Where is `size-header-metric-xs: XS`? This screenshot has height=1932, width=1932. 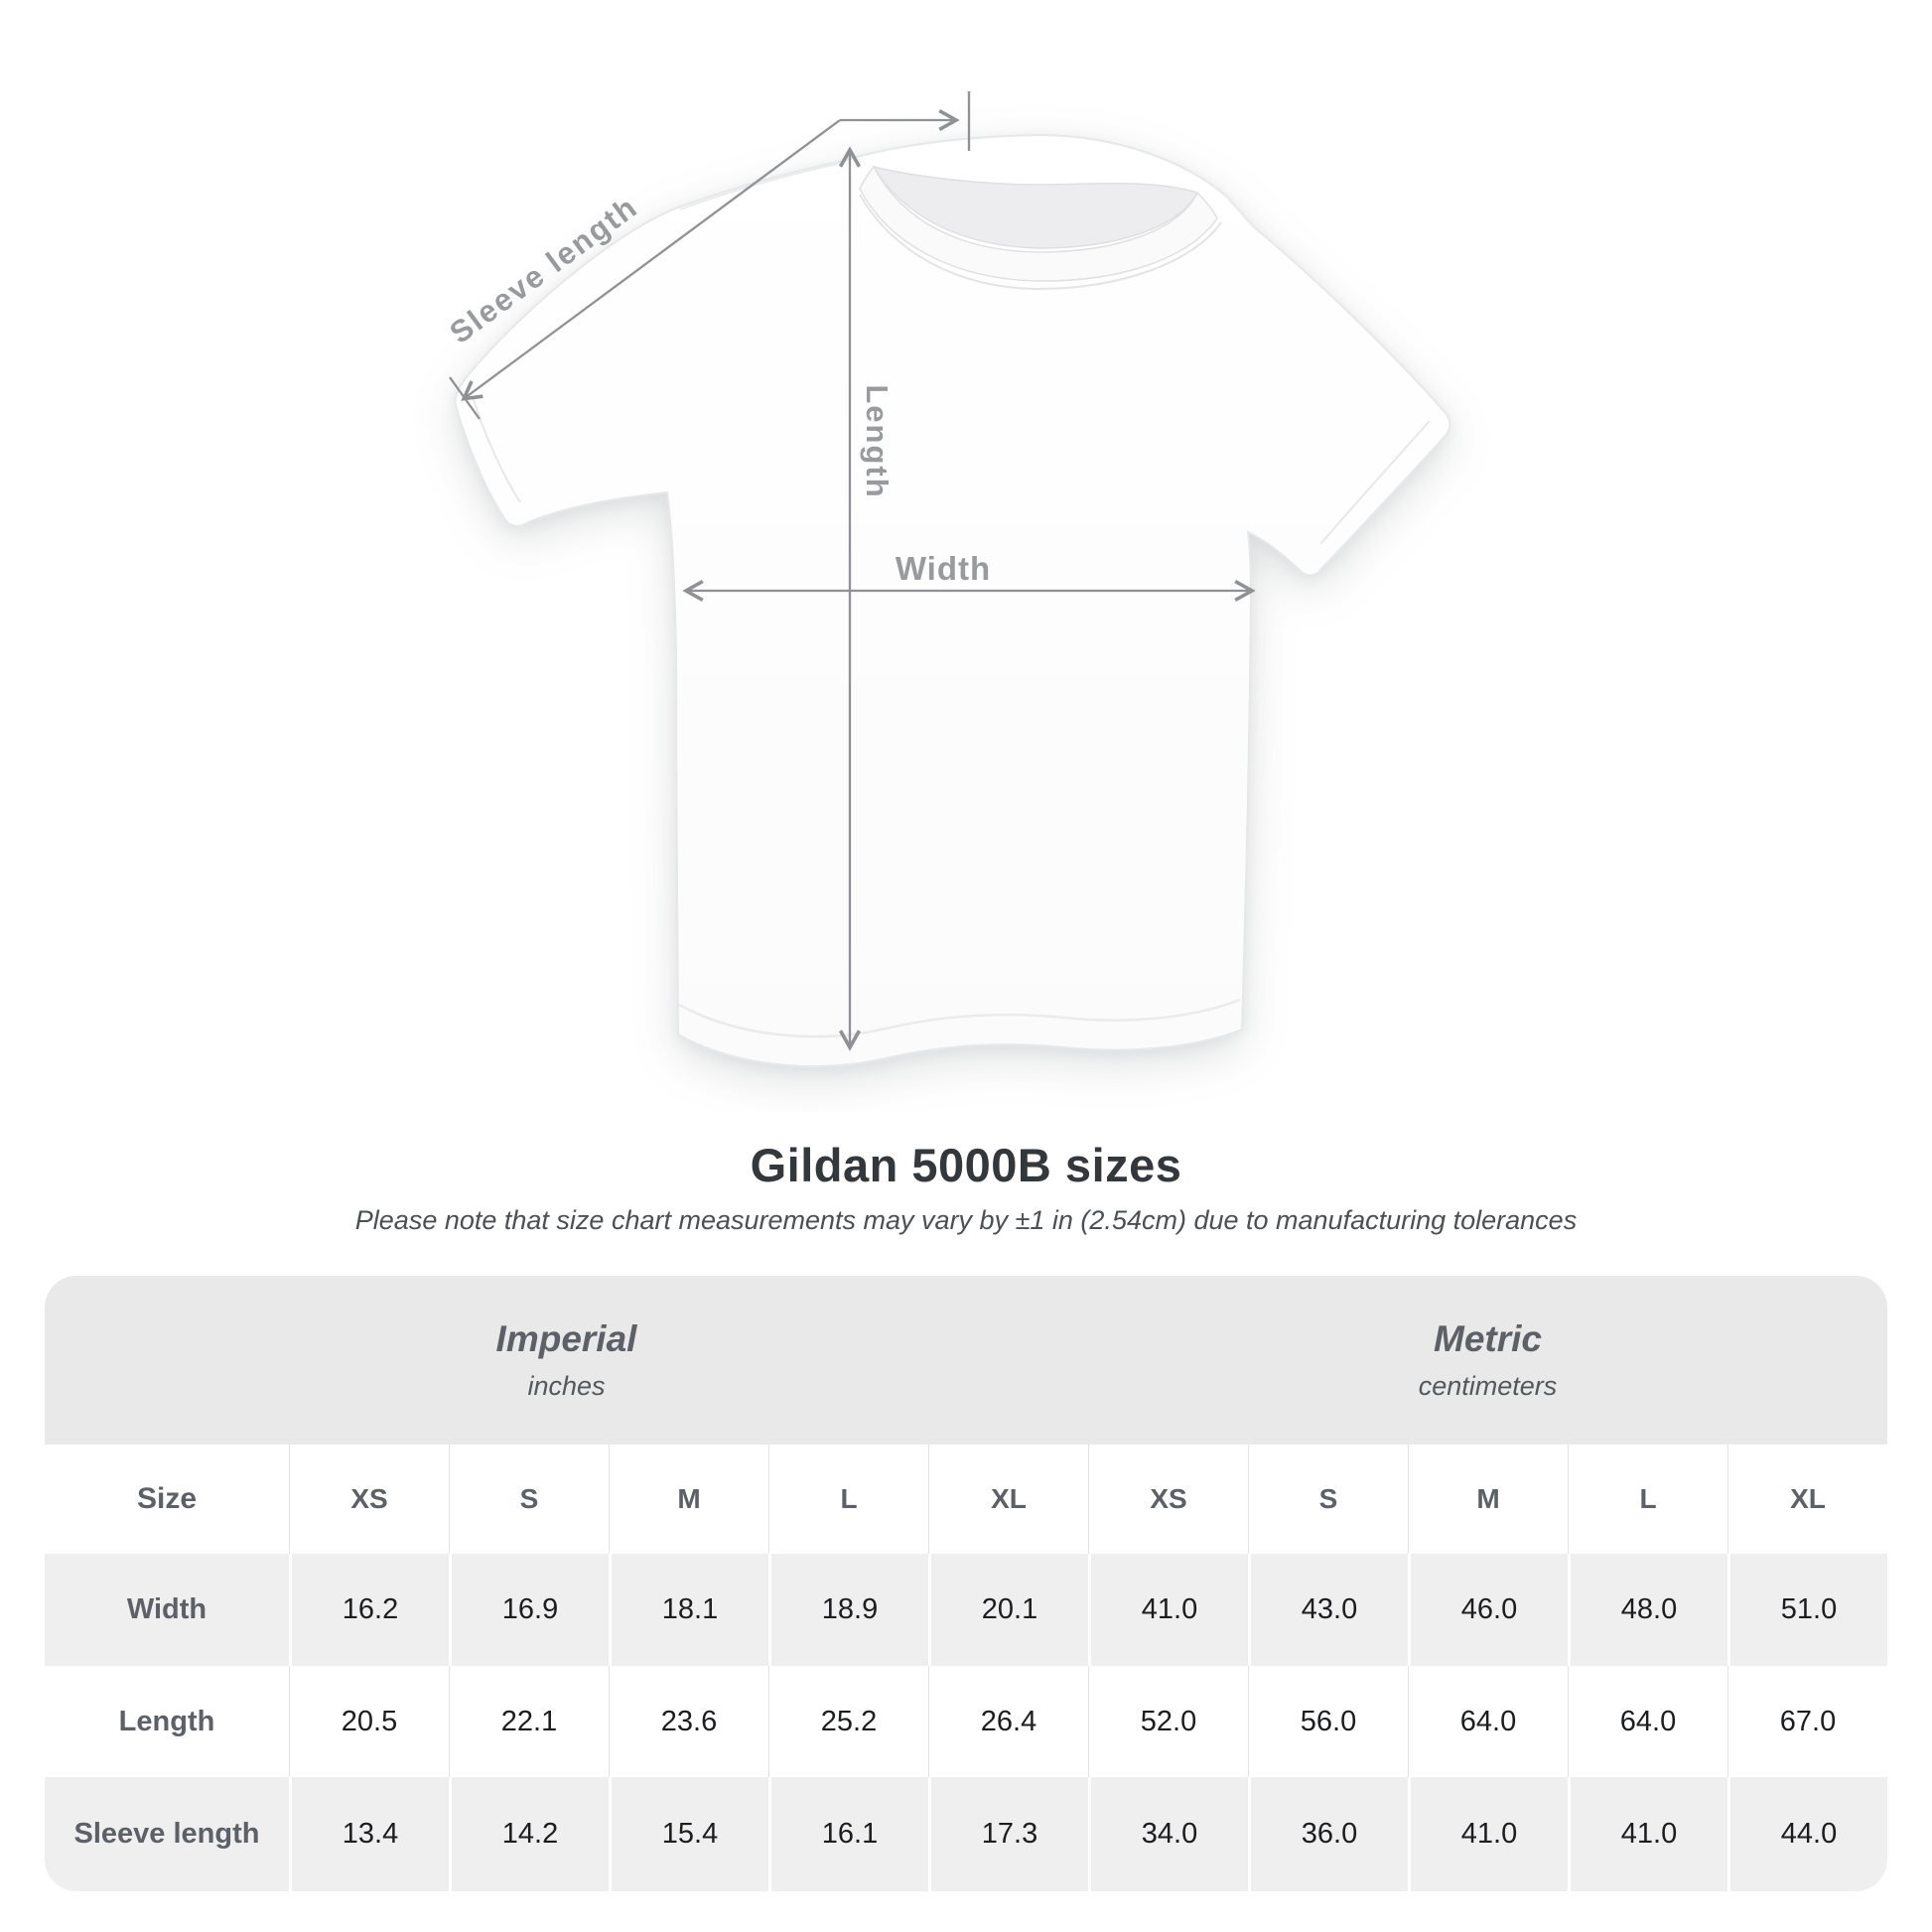
size-header-metric-xs: XS is located at coordinates (1168, 1499).